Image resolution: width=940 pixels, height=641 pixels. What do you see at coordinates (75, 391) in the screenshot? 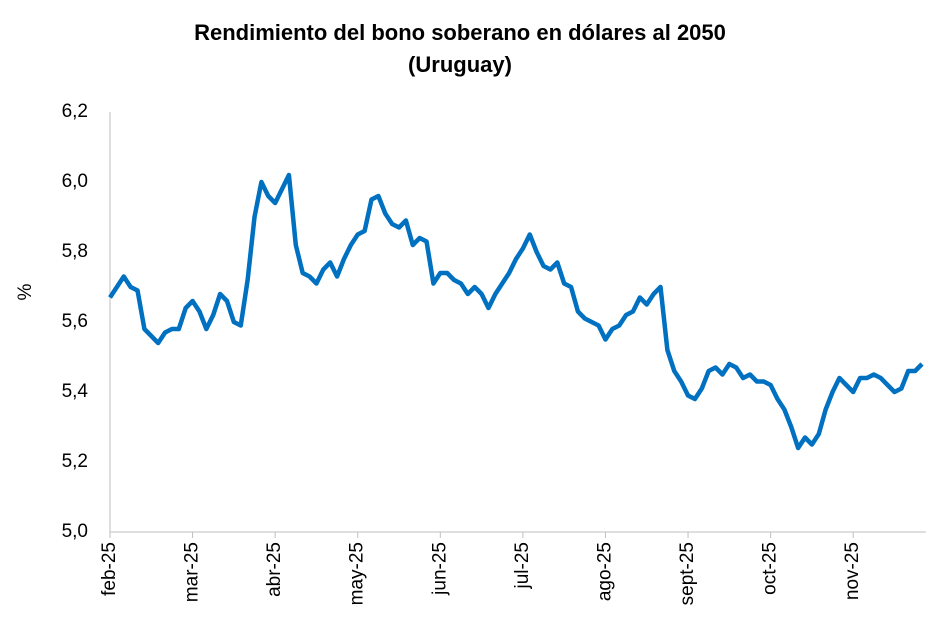
I see `y-tick-label: 5,4` at bounding box center [75, 391].